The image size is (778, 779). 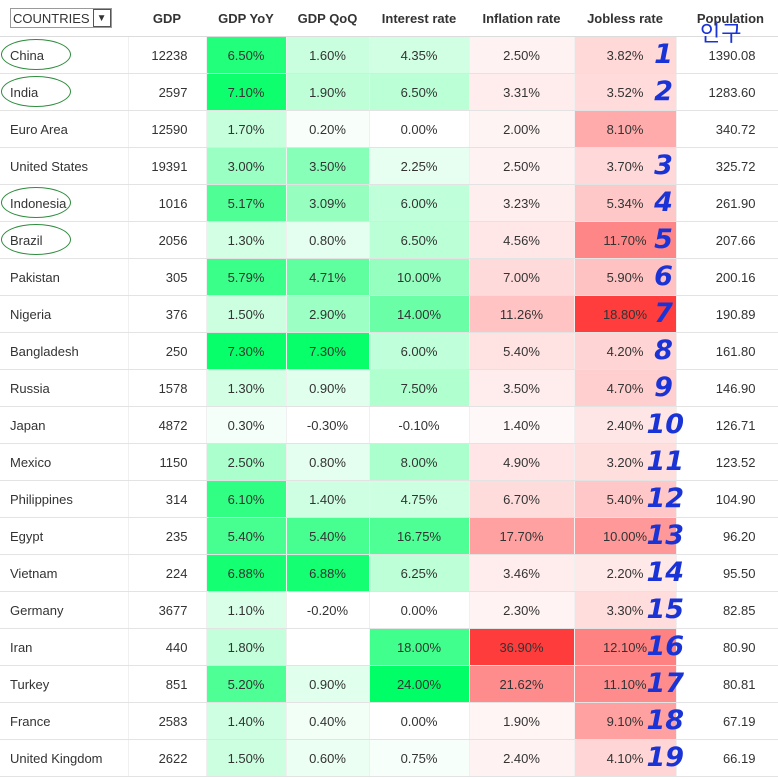 I want to click on rank-annotation: 4, so click(x=663, y=202).